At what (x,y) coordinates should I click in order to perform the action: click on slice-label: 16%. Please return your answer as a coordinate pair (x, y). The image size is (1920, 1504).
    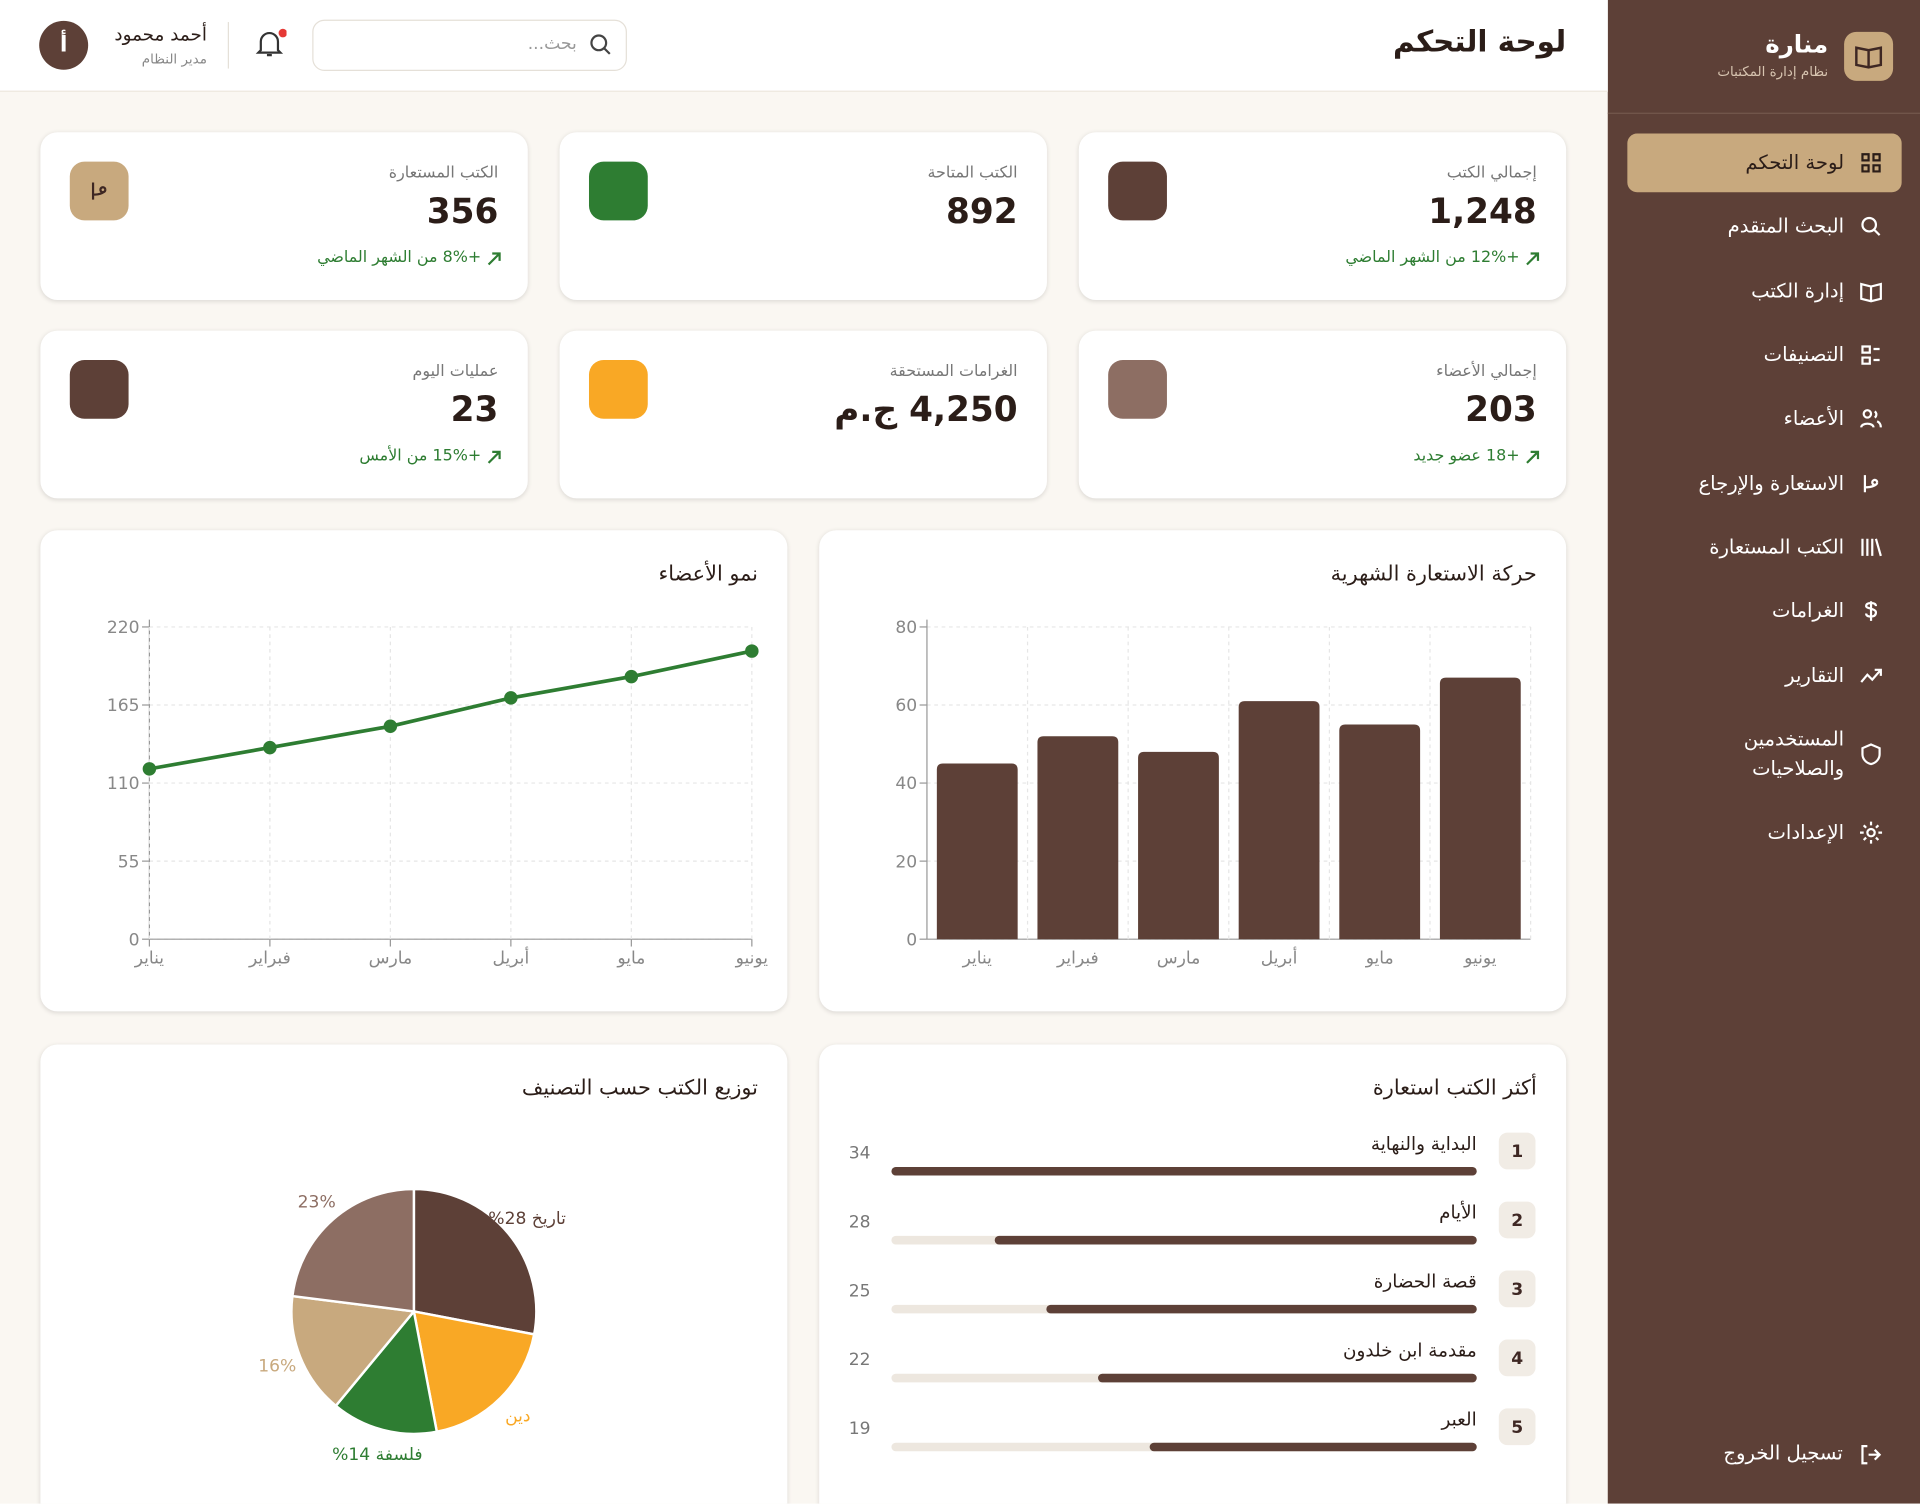
    Looking at the image, I should click on (277, 1367).